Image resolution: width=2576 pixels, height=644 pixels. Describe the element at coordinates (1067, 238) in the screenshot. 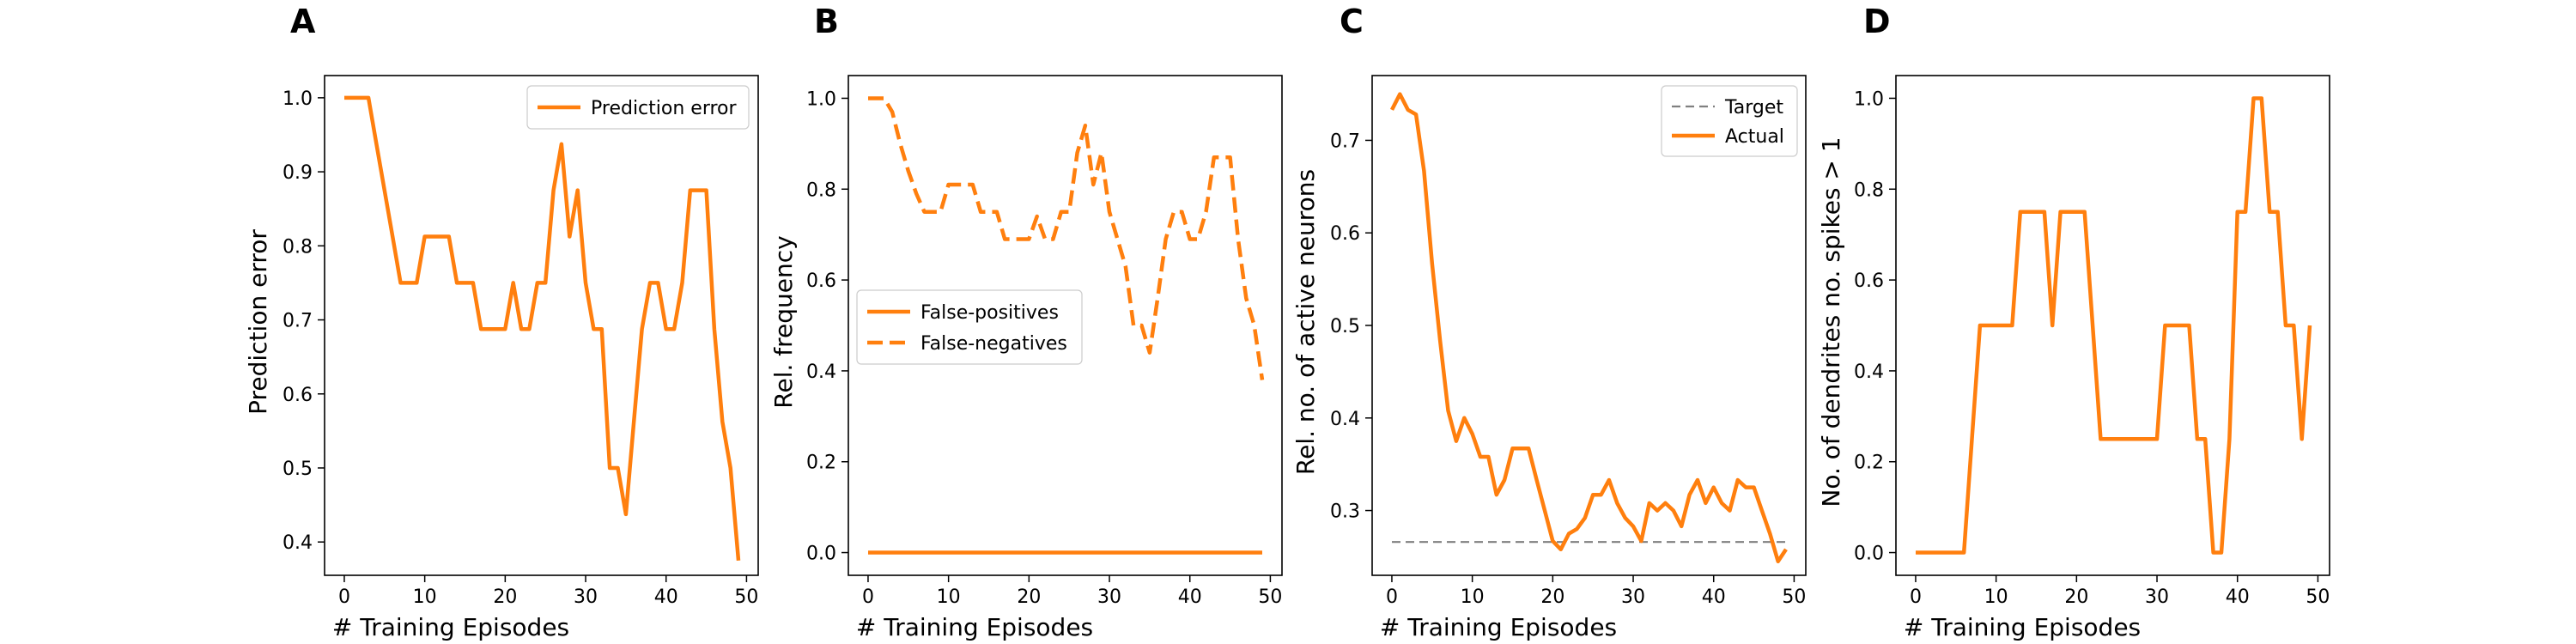

I see `series-line-false-negatives` at that location.